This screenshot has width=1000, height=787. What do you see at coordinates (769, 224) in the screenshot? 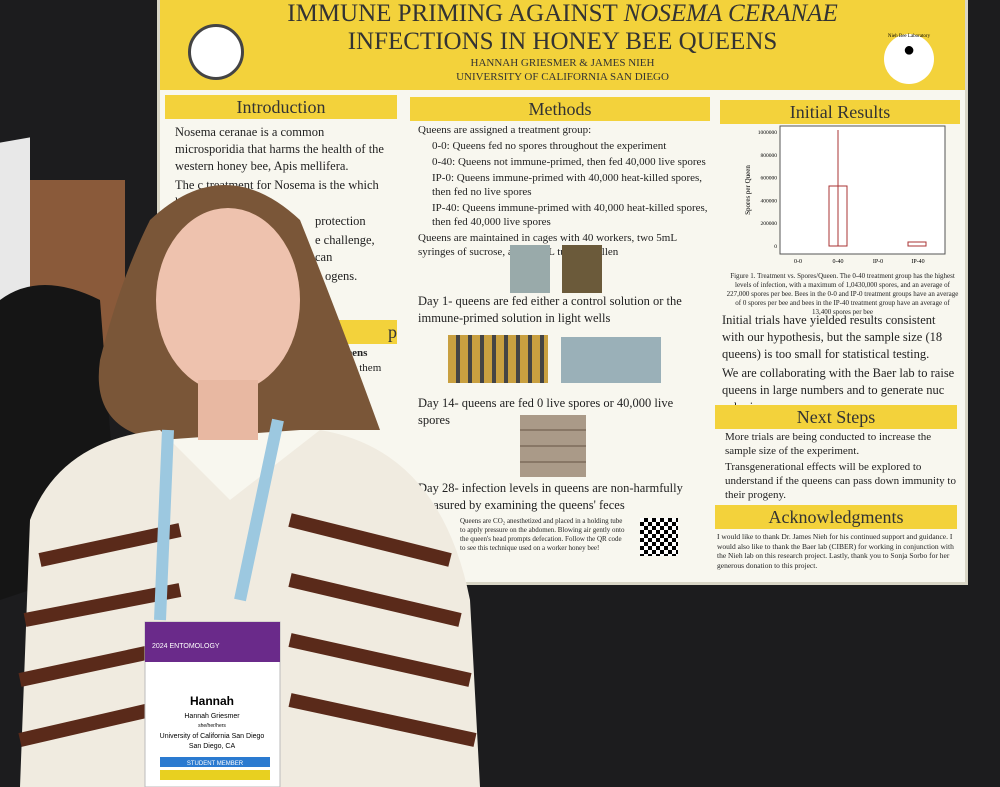
I see `y-tick-label: 200000` at bounding box center [769, 224].